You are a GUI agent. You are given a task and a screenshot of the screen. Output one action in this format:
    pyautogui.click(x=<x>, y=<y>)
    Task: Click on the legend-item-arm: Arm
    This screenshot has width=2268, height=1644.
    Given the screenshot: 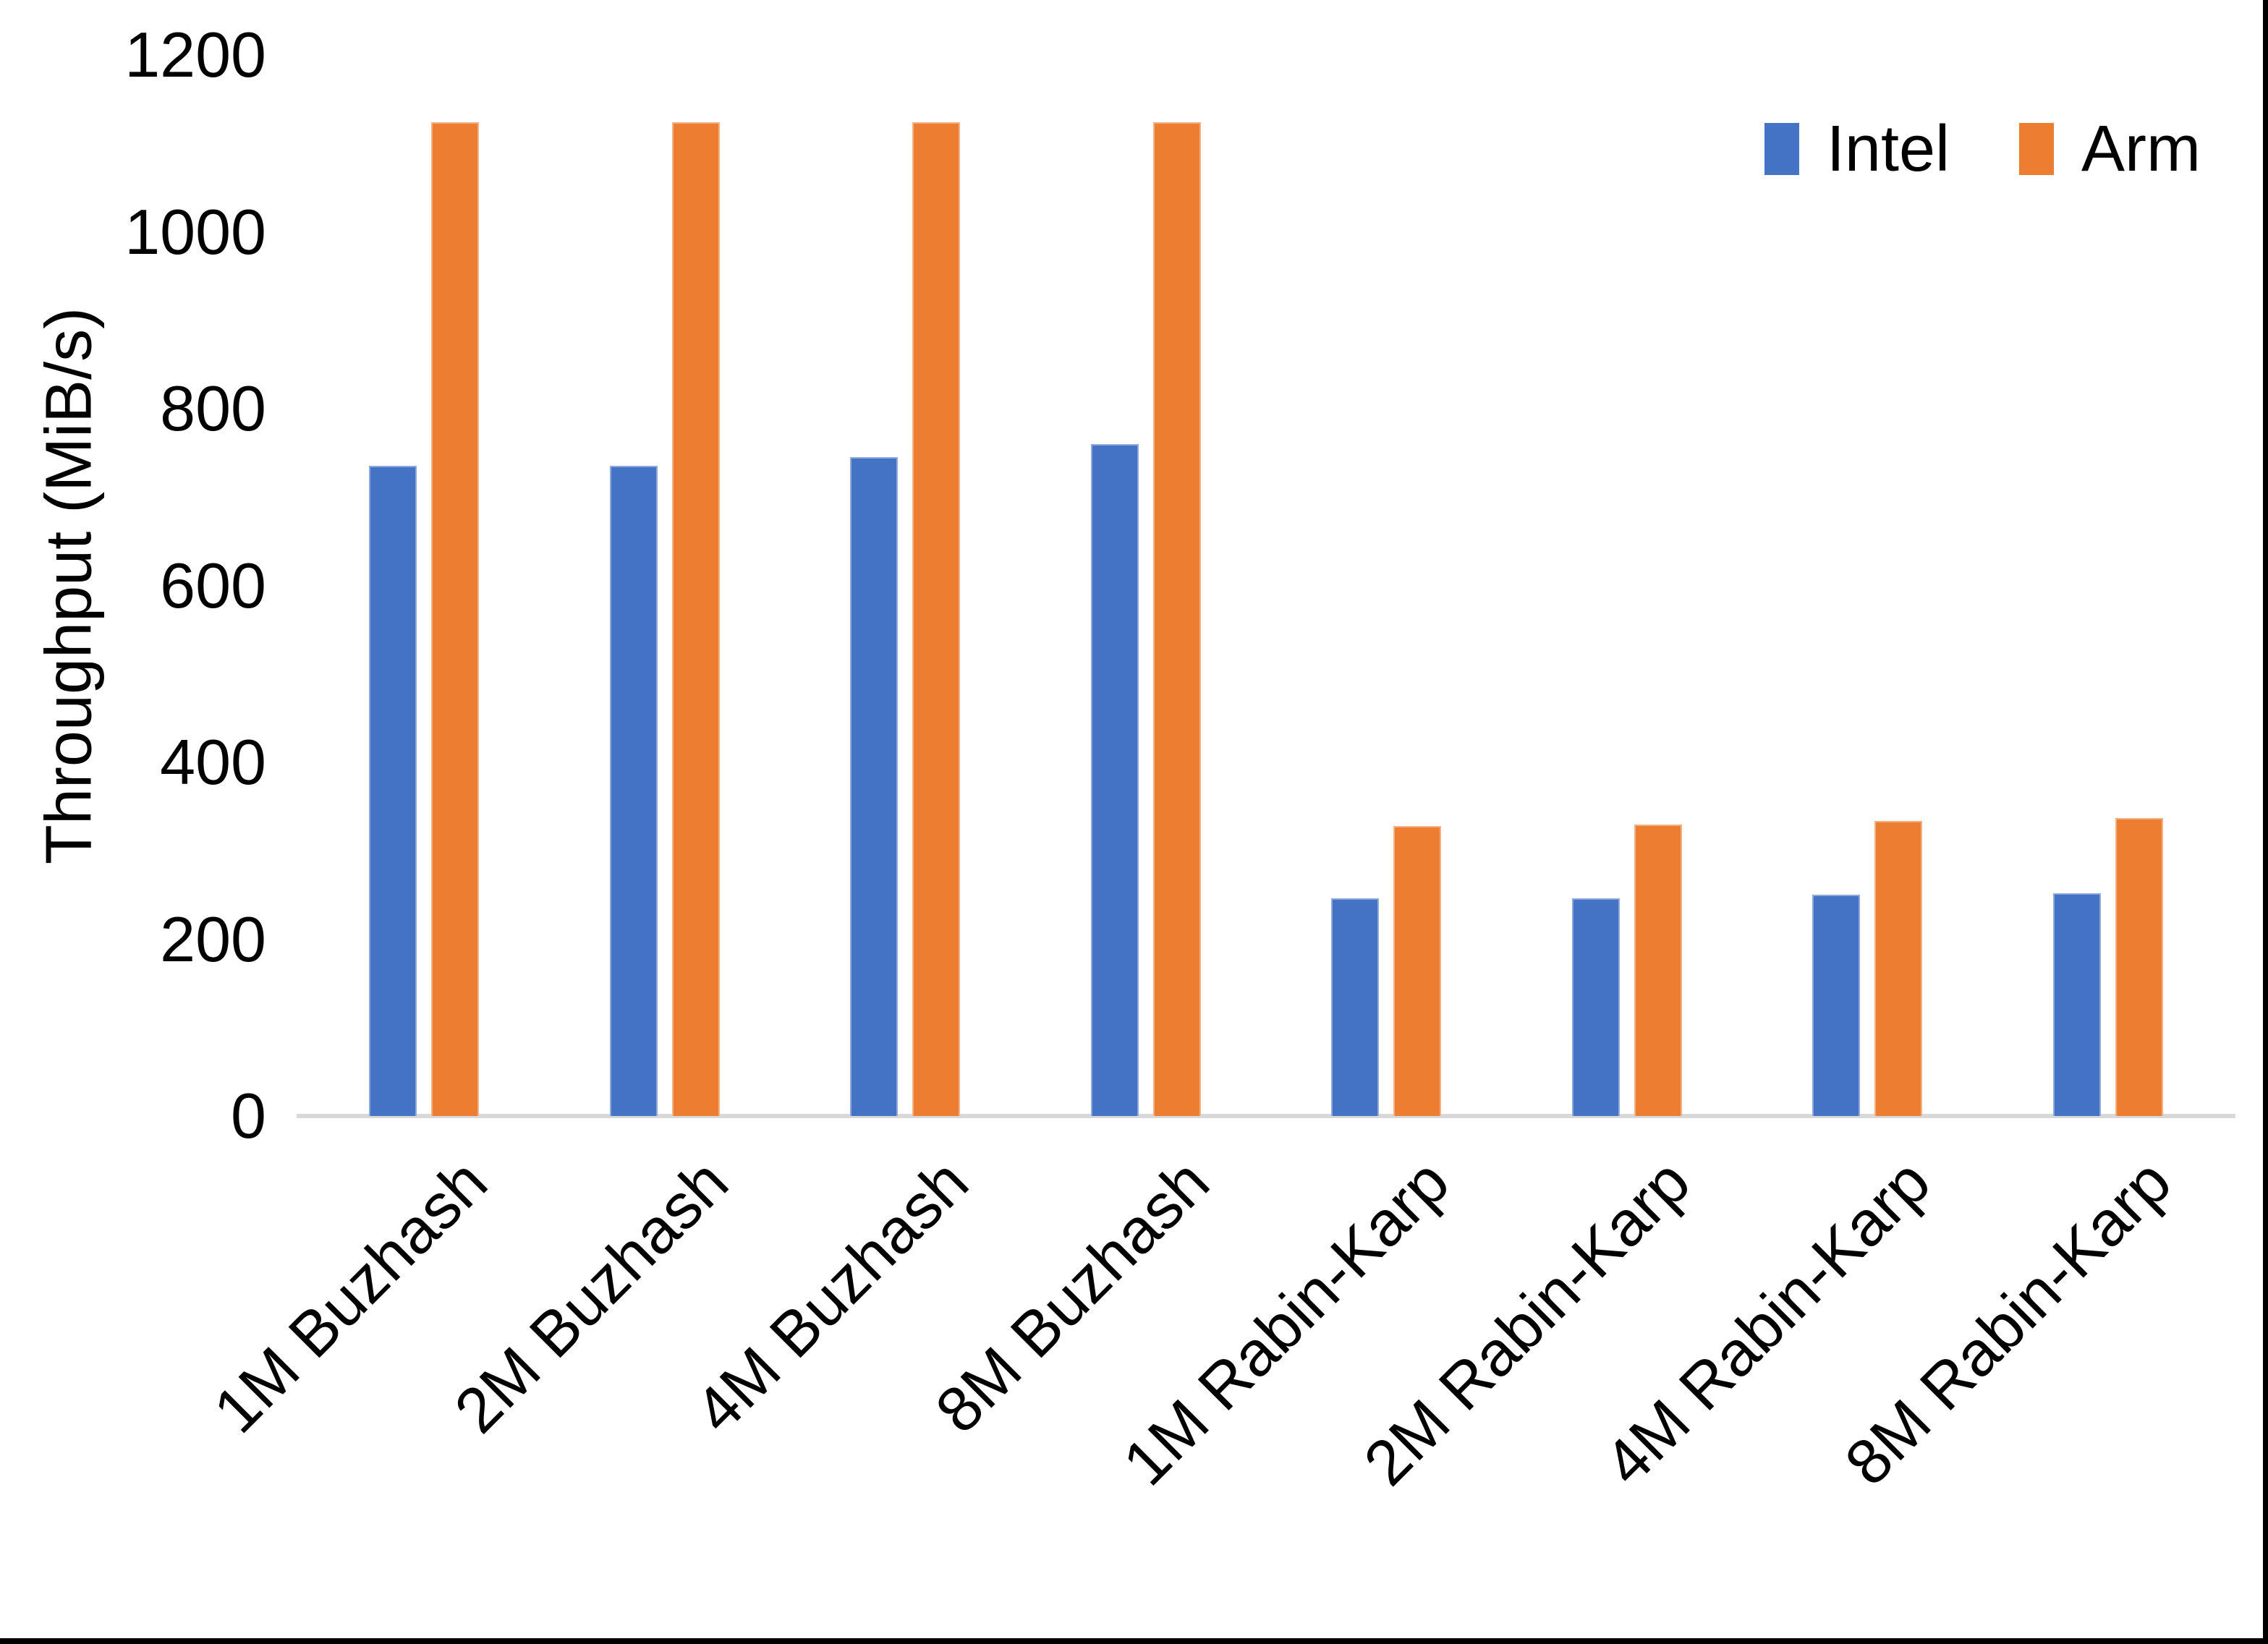 What is the action you would take?
    pyautogui.click(x=2110, y=149)
    